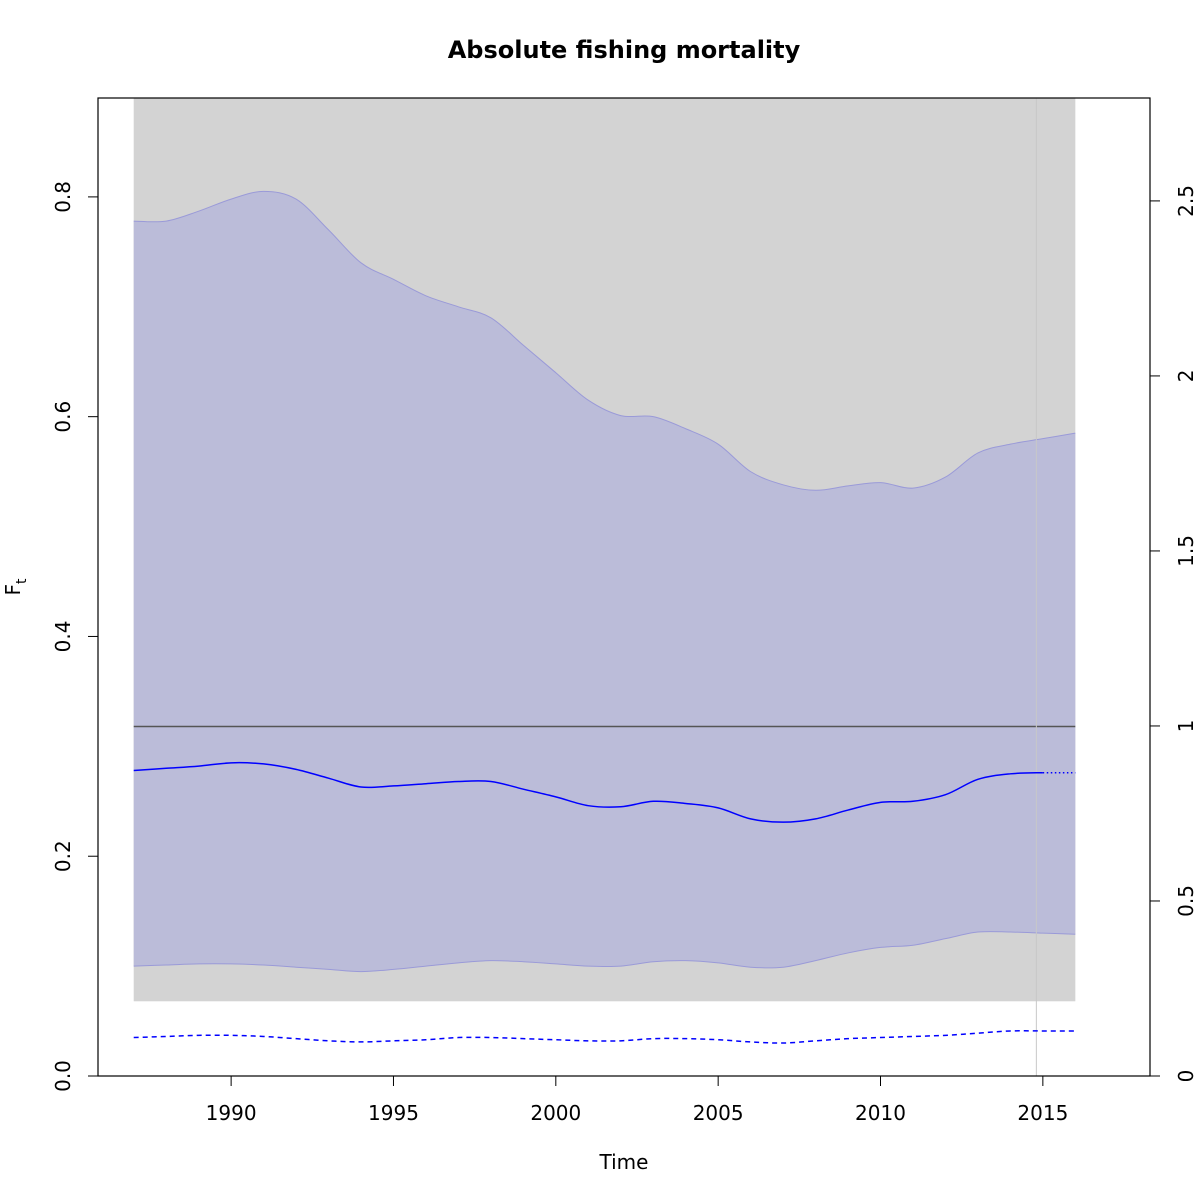 Image resolution: width=1200 pixels, height=1200 pixels. I want to click on y-tick-label-0: 0.0, so click(63, 1076).